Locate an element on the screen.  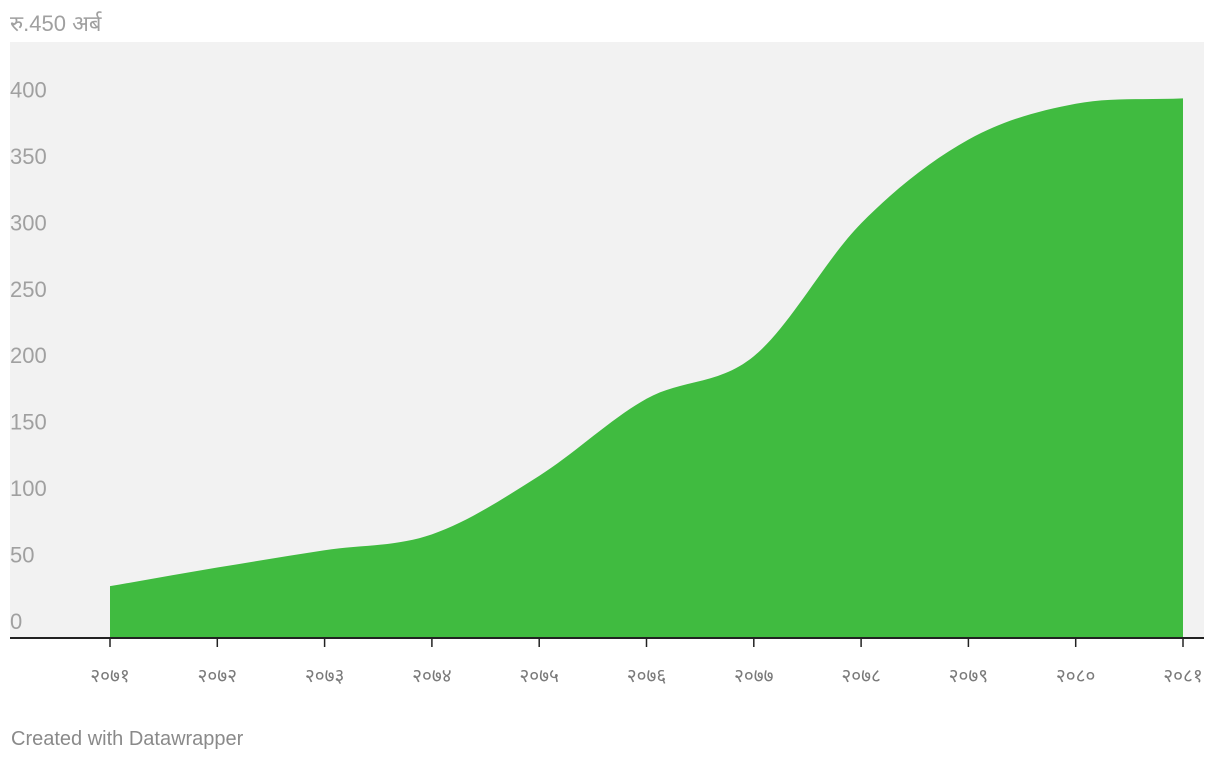
x-tick-label: २०७२ is located at coordinates (218, 676).